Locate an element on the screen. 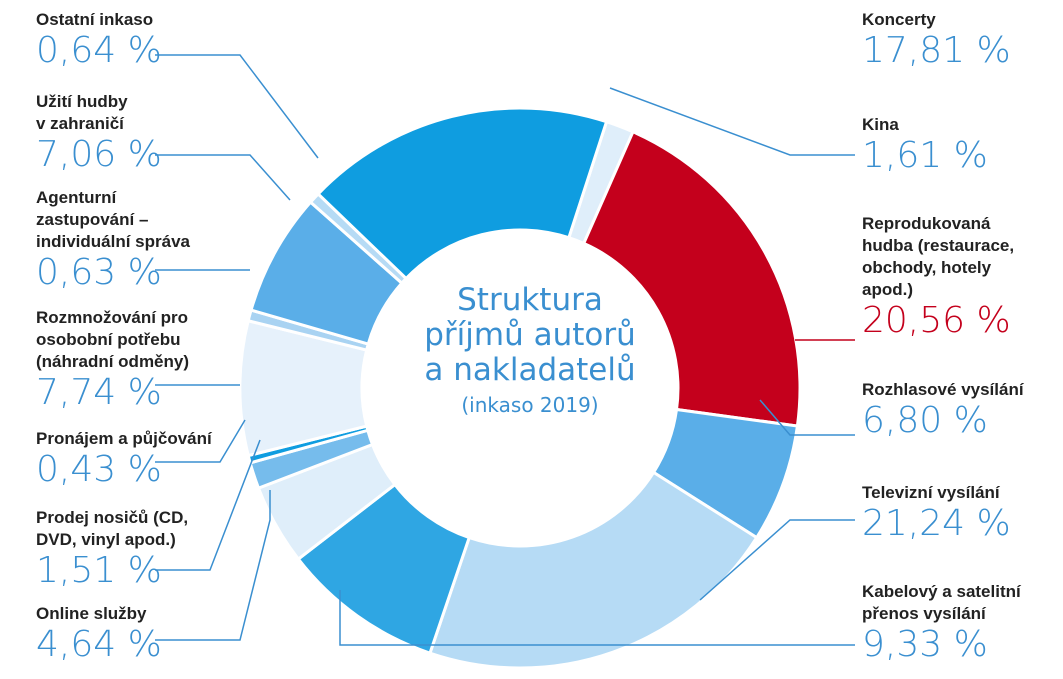  label-pronajem: Pronájem a půjčování 0,43 % is located at coordinates (124, 459).